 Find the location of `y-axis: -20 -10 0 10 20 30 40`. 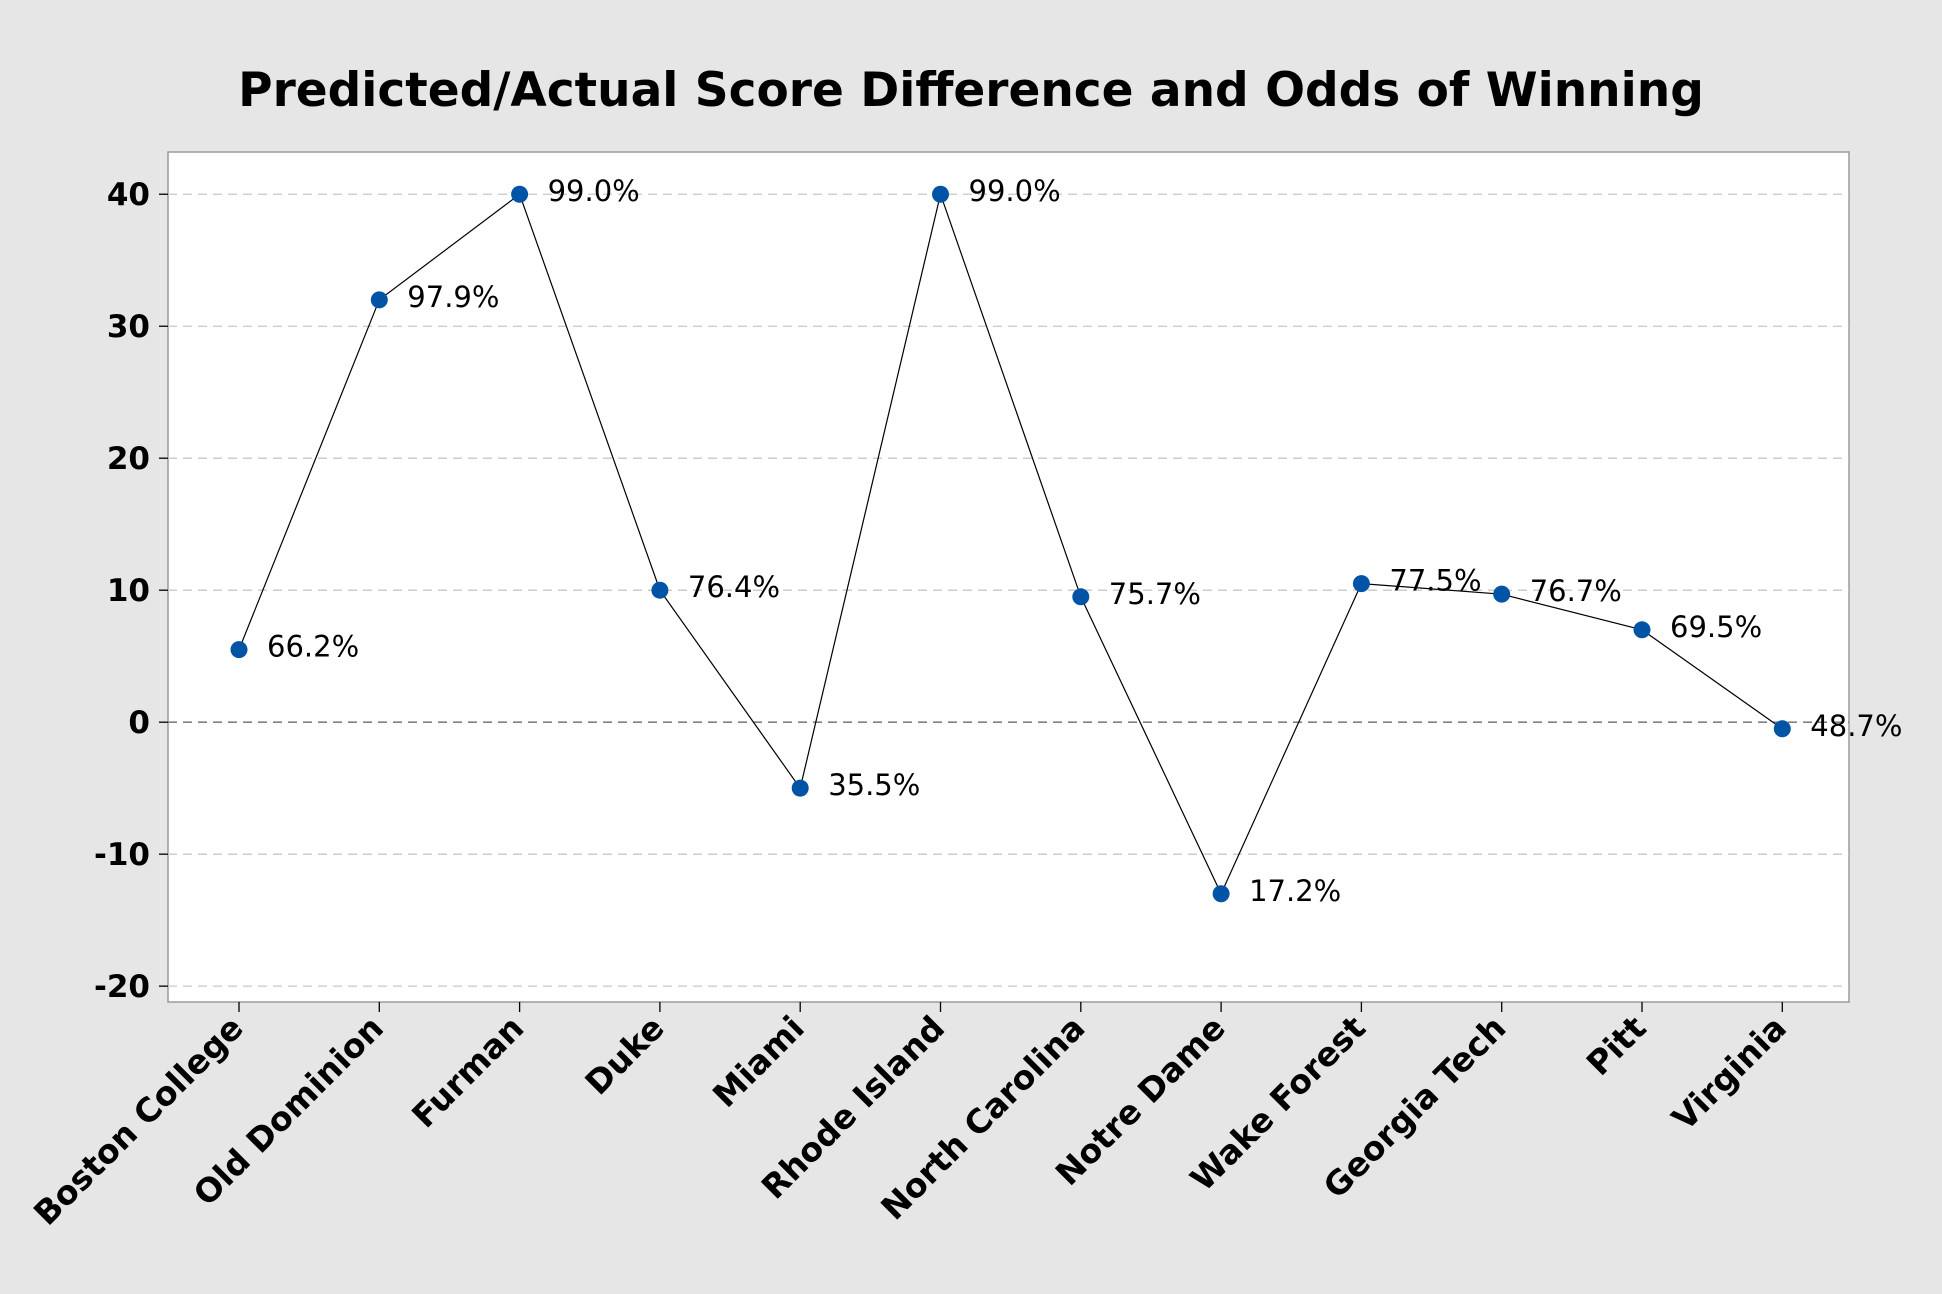

y-axis: -20 -10 0 10 20 30 40 is located at coordinates (131, 591).